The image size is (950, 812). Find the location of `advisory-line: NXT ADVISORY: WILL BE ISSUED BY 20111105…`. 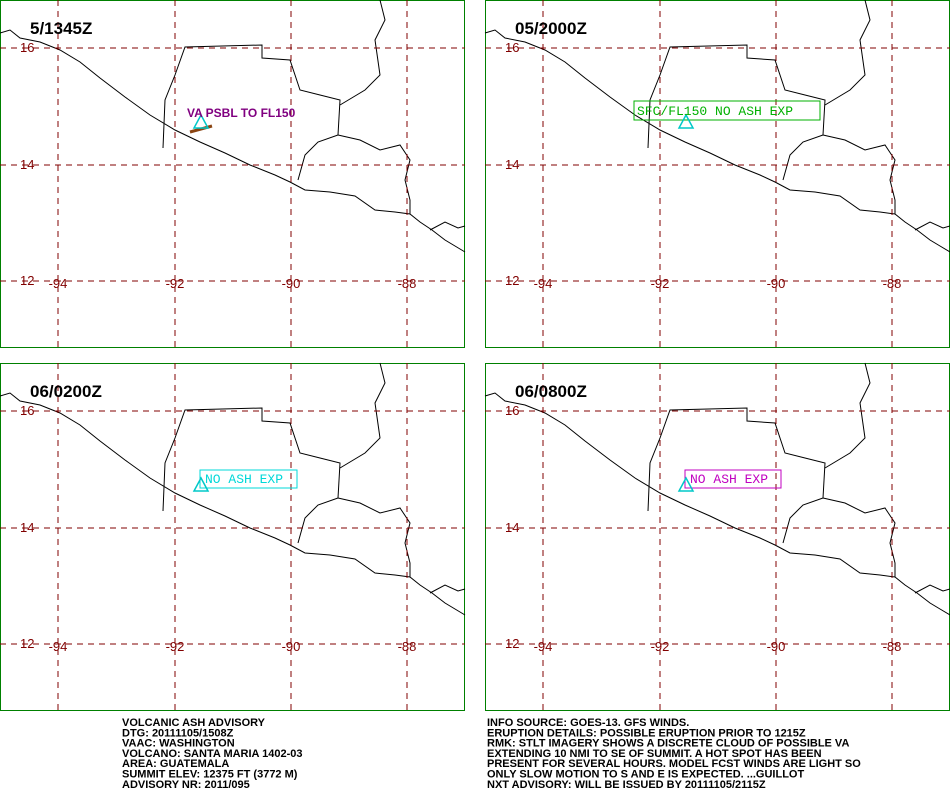

advisory-line: NXT ADVISORY: WILL BE ISSUED BY 20111105… is located at coordinates (626, 785).